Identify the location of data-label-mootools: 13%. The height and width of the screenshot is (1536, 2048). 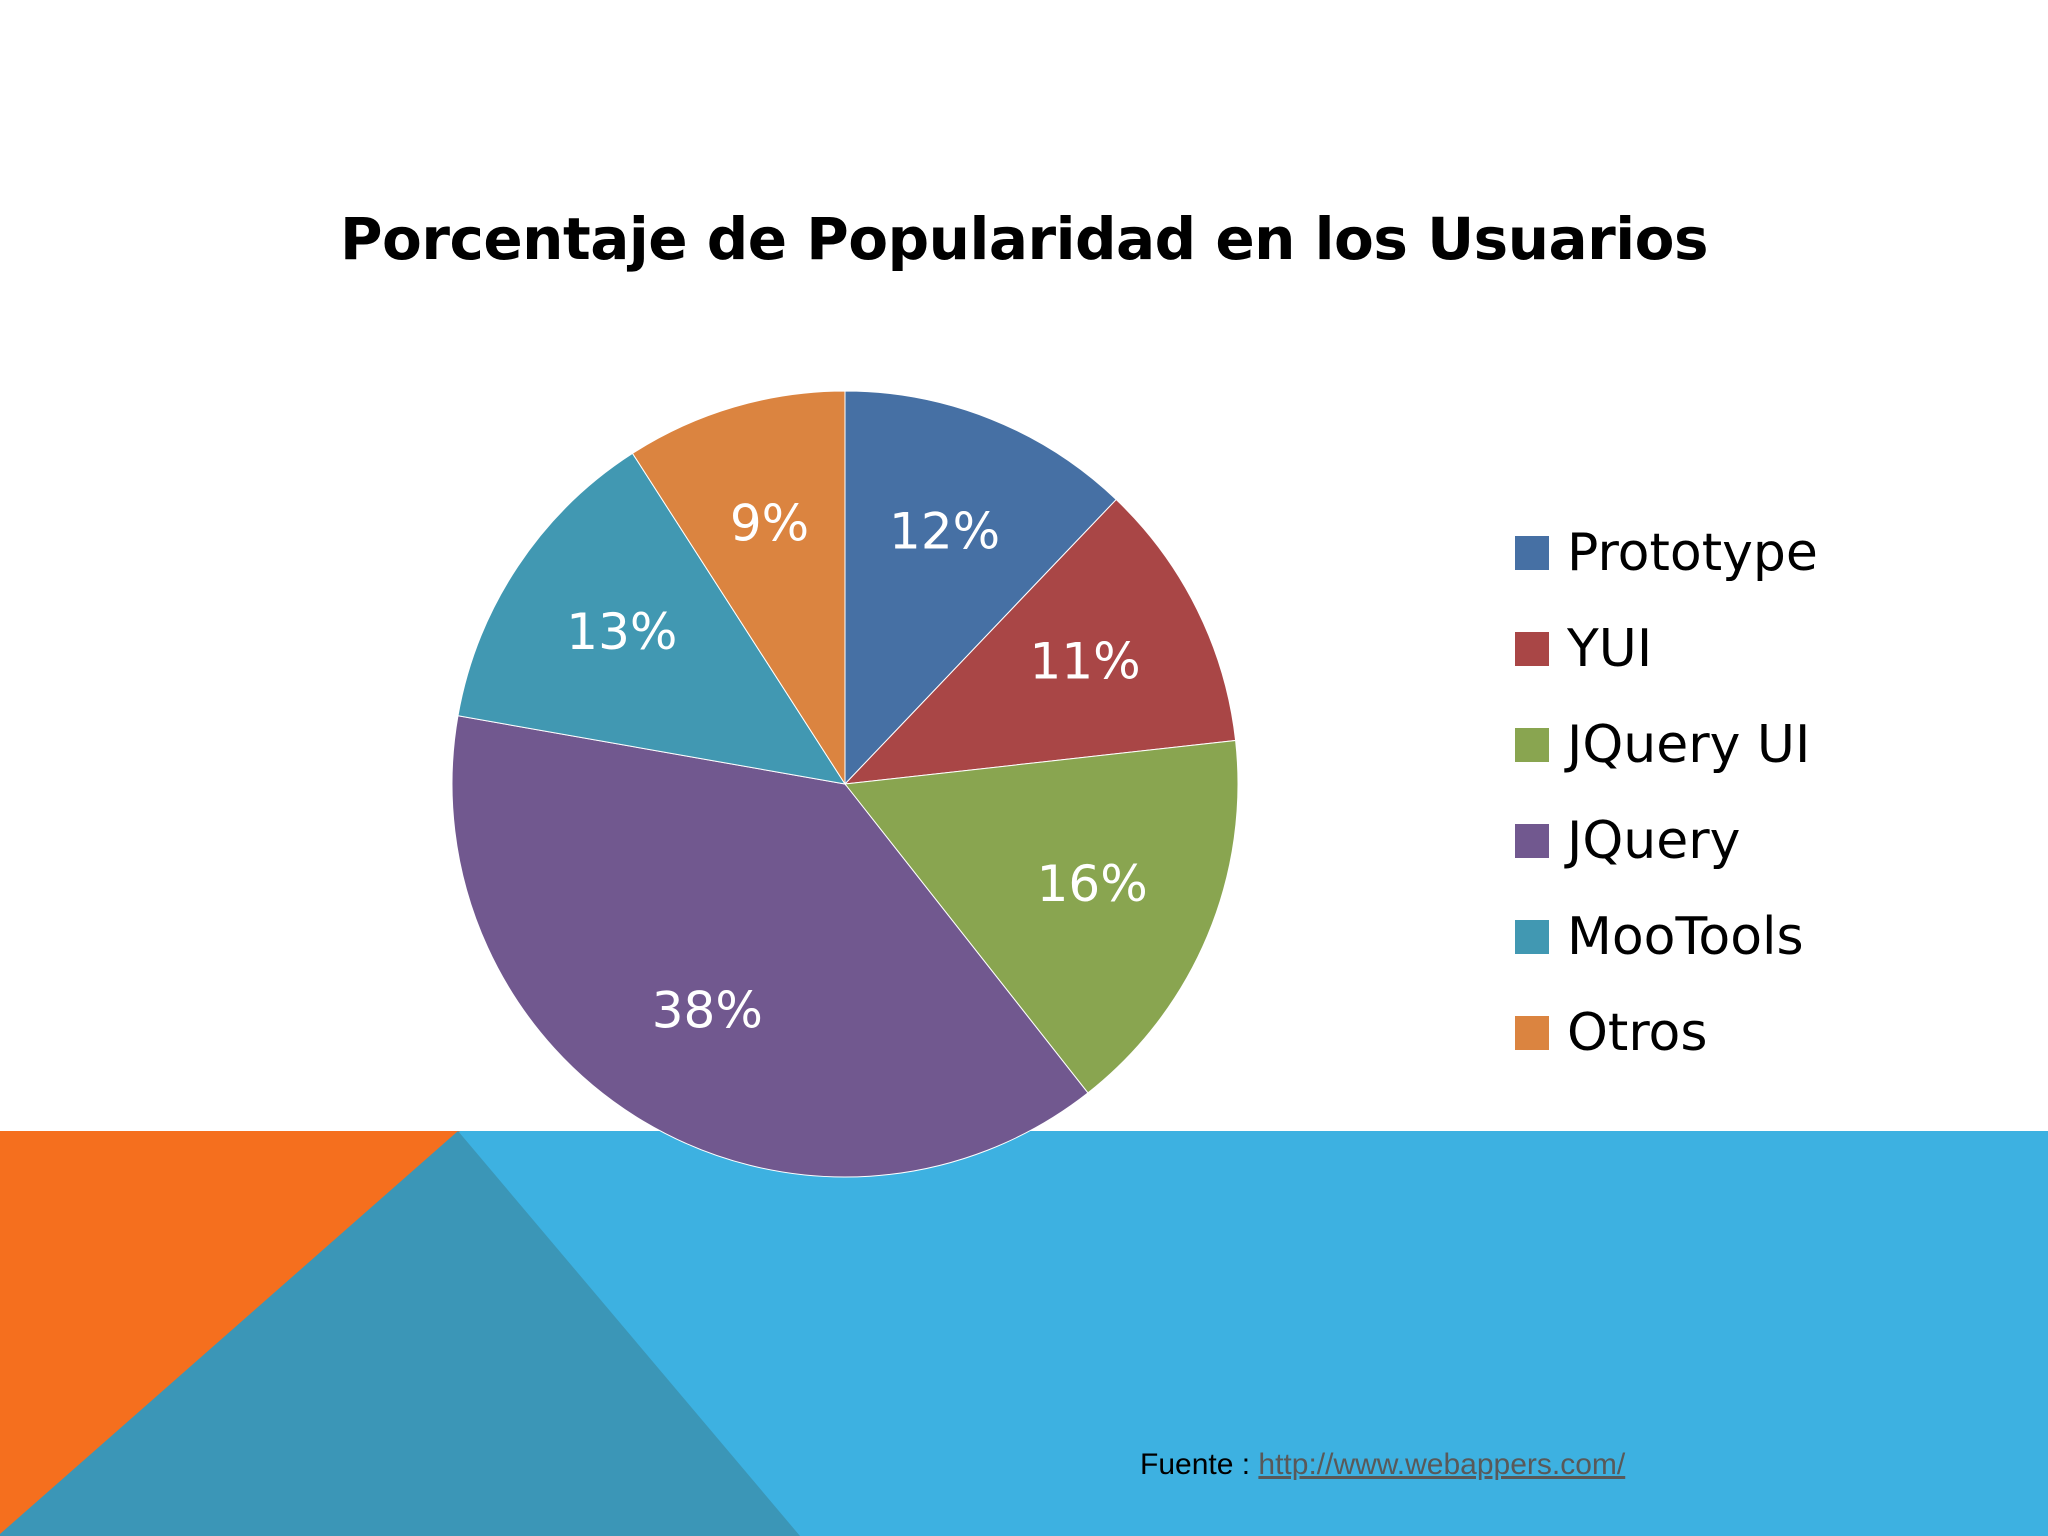
(621, 632).